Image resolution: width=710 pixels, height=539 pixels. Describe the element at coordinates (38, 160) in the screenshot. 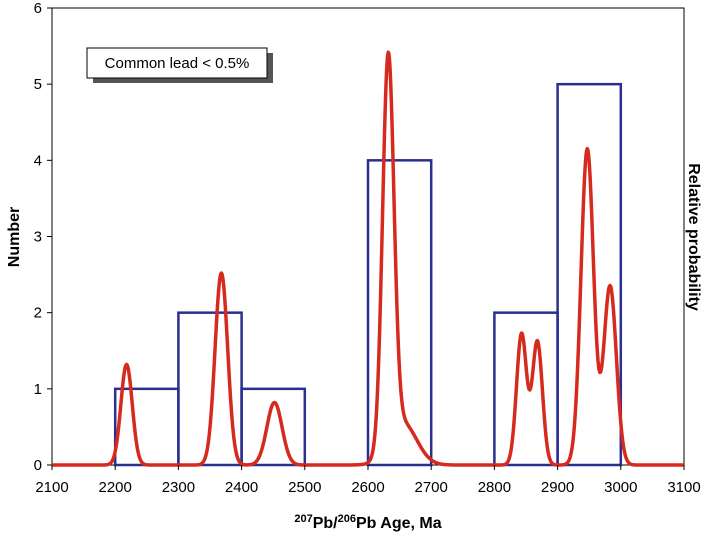

I see `y-tick-label: 4` at that location.